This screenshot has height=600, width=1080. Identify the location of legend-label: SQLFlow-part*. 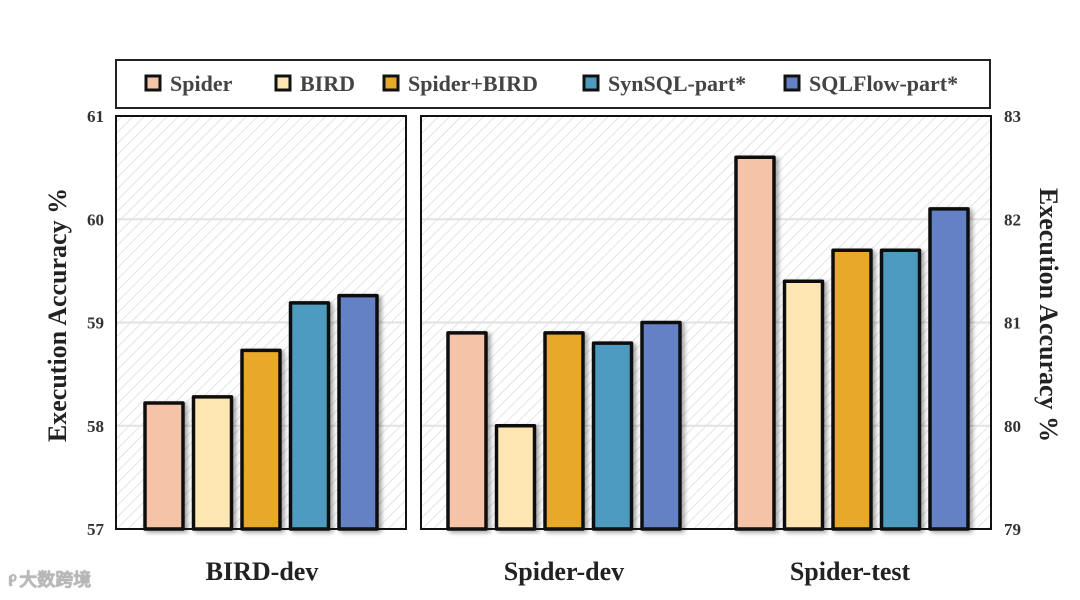
(883, 83).